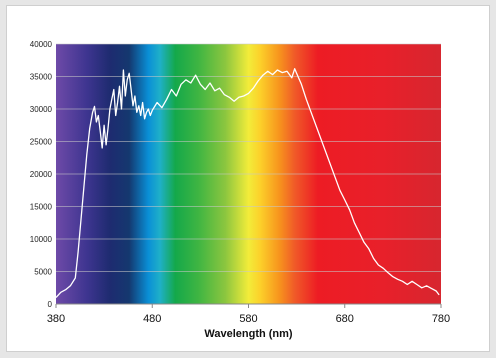  I want to click on x-tick-label: 580, so click(248, 319).